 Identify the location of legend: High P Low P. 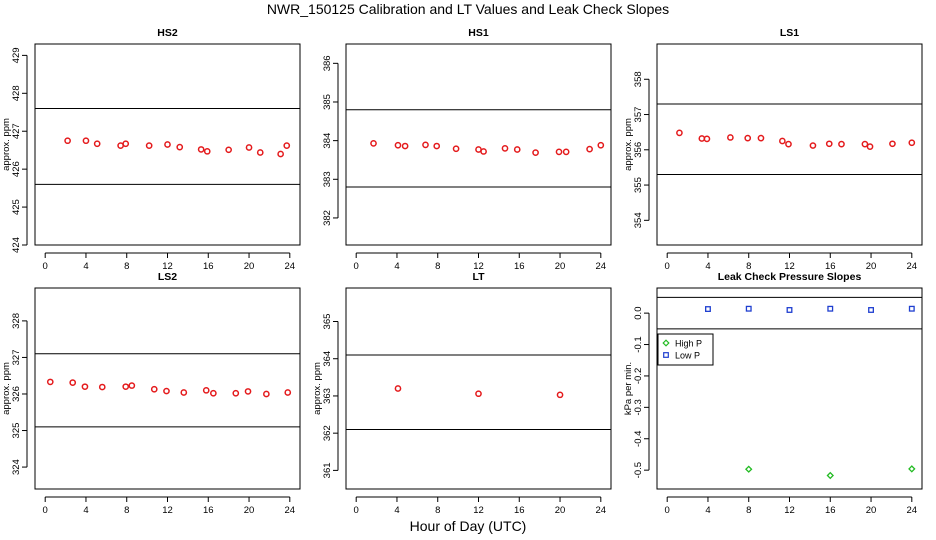
(685, 349).